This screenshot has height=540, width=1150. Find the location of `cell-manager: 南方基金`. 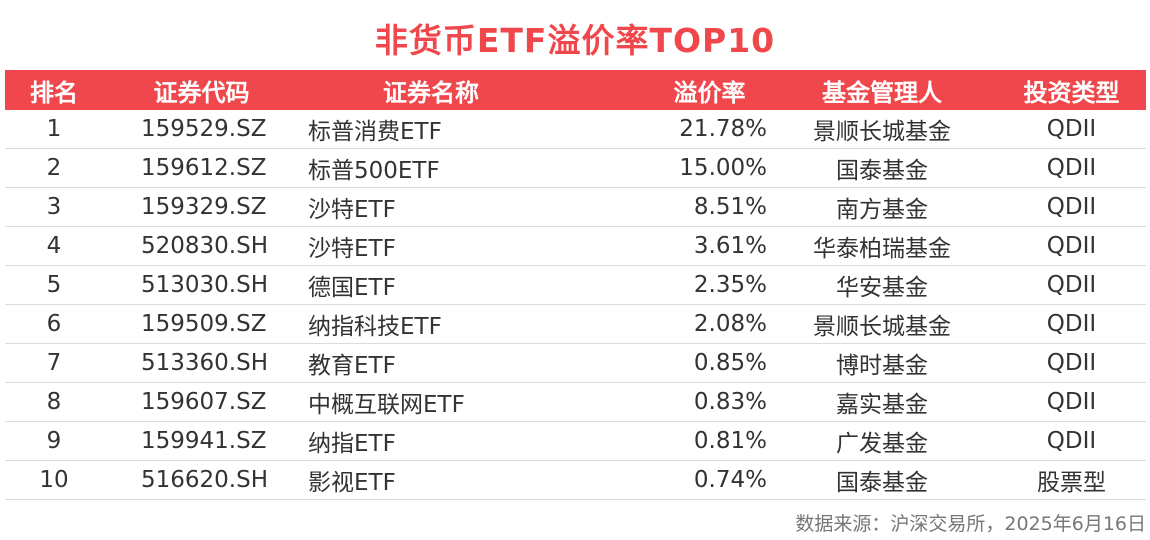

cell-manager: 南方基金 is located at coordinates (882, 210).